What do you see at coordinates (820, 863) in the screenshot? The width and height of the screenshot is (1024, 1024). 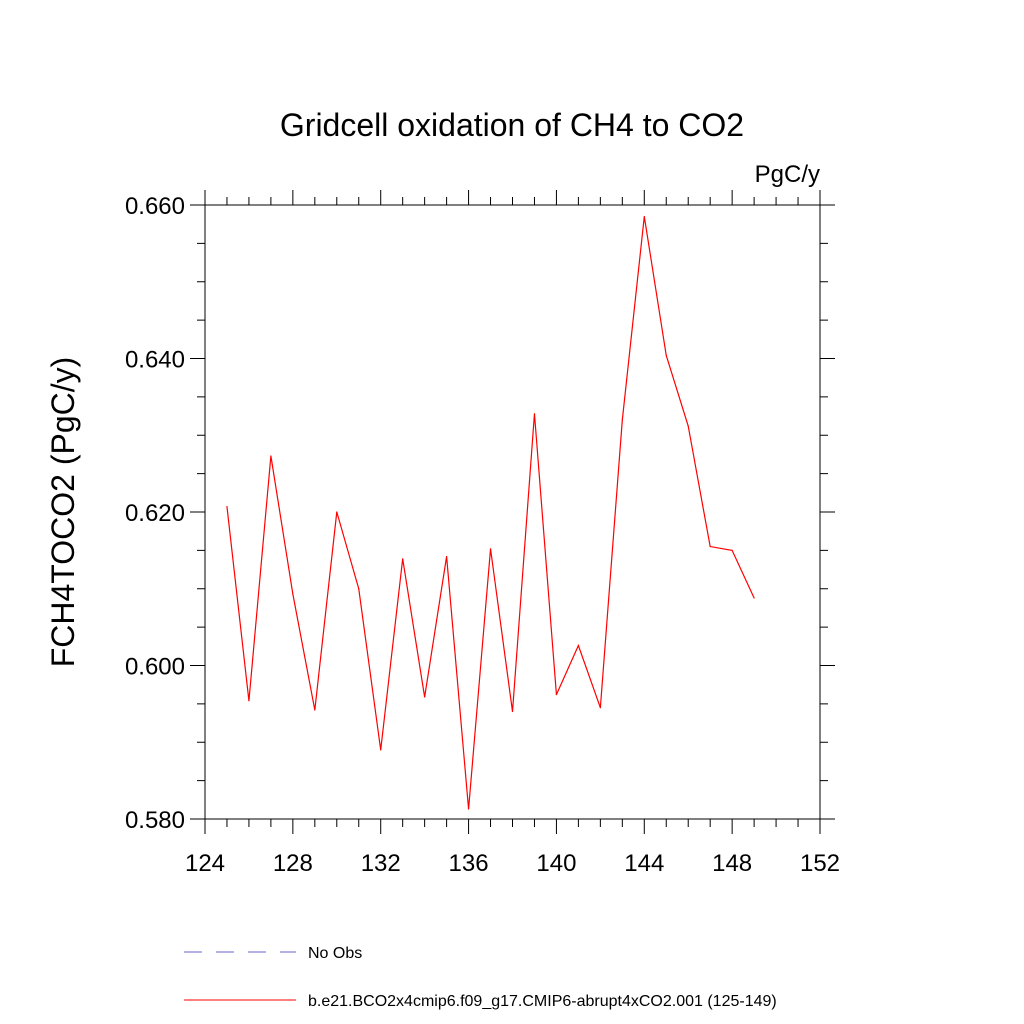 I see `x-tick-label: 152` at bounding box center [820, 863].